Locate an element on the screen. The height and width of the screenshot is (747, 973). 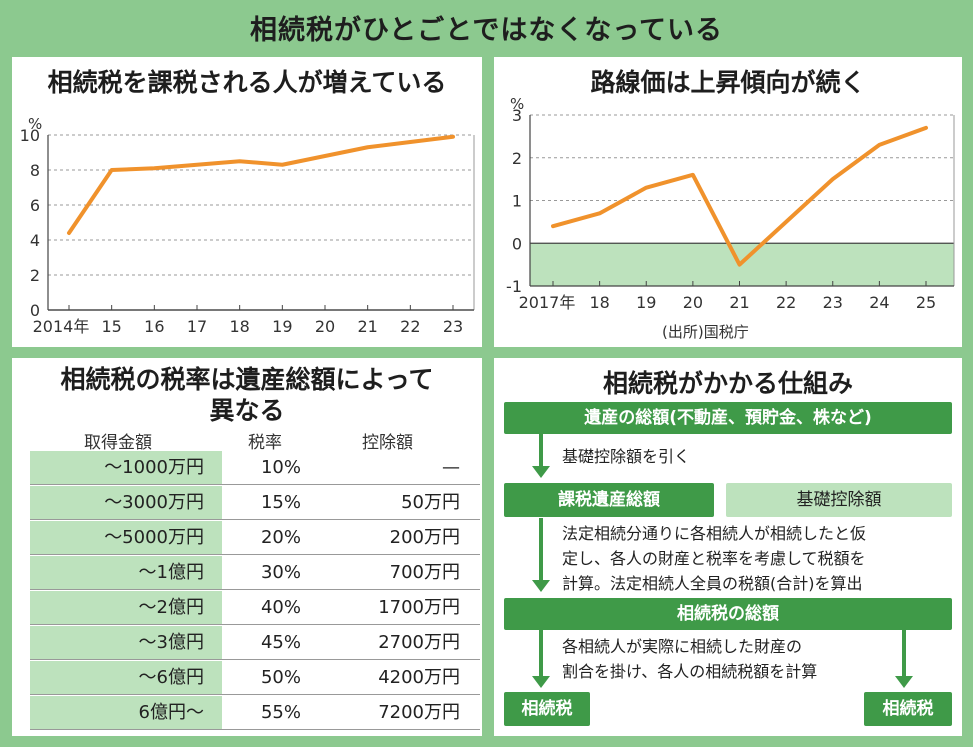
flow-arrow-2-shaft is located at coordinates (541, 550).